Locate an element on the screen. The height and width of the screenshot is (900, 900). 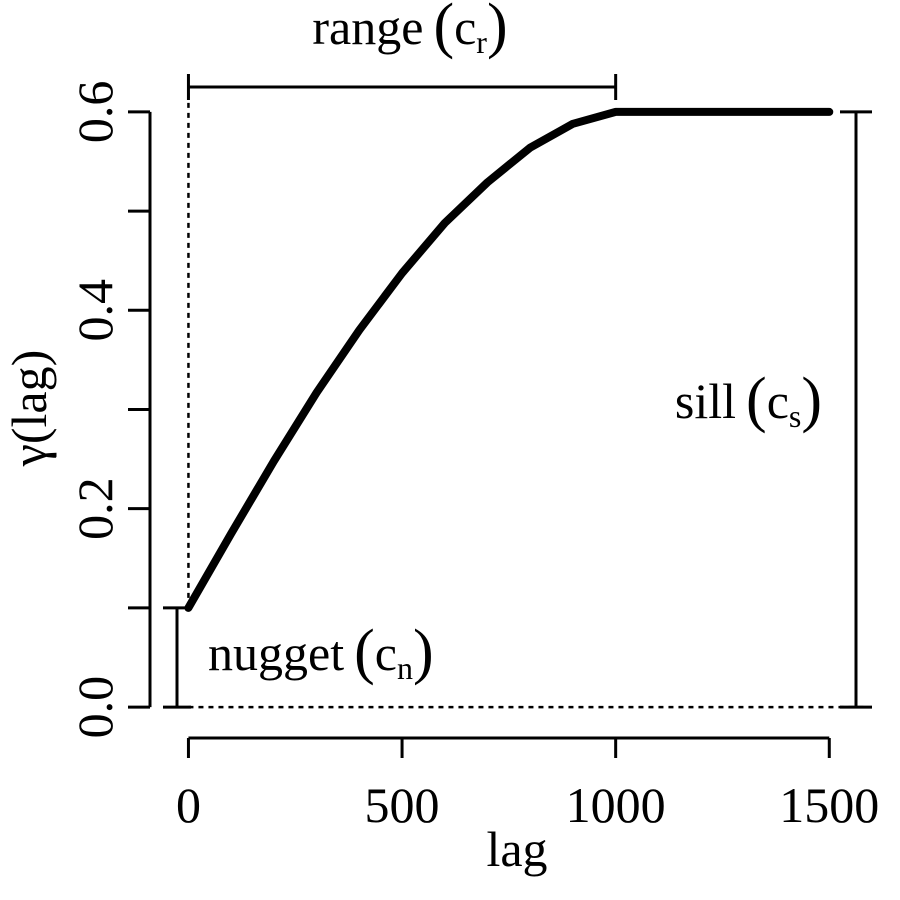
y-axis-title: γ(lag) is located at coordinates (29, 408).